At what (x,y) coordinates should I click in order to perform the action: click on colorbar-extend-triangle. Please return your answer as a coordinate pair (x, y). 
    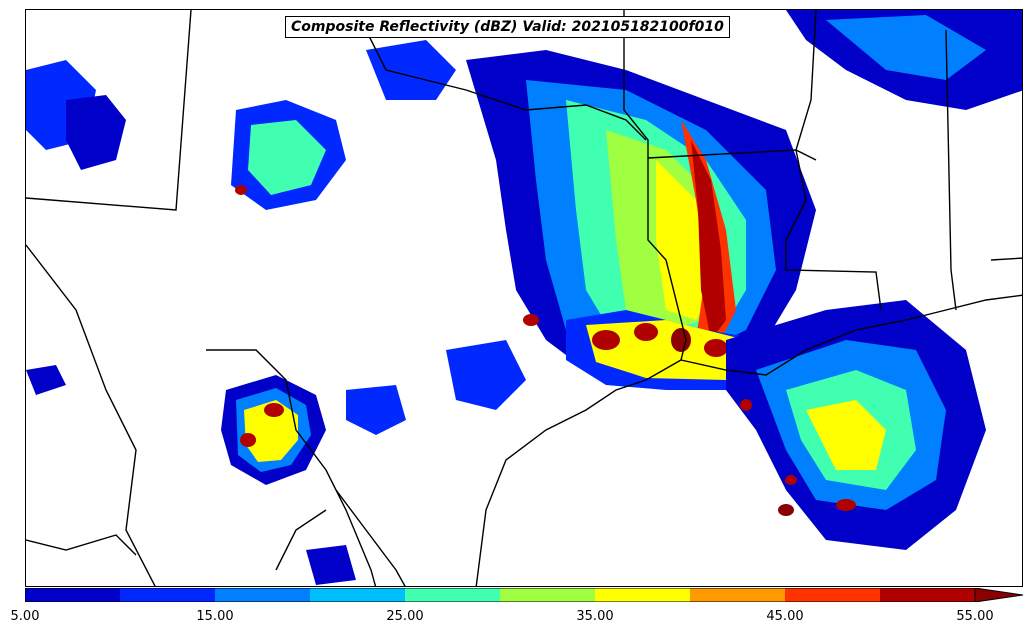
    Looking at the image, I should click on (999, 595).